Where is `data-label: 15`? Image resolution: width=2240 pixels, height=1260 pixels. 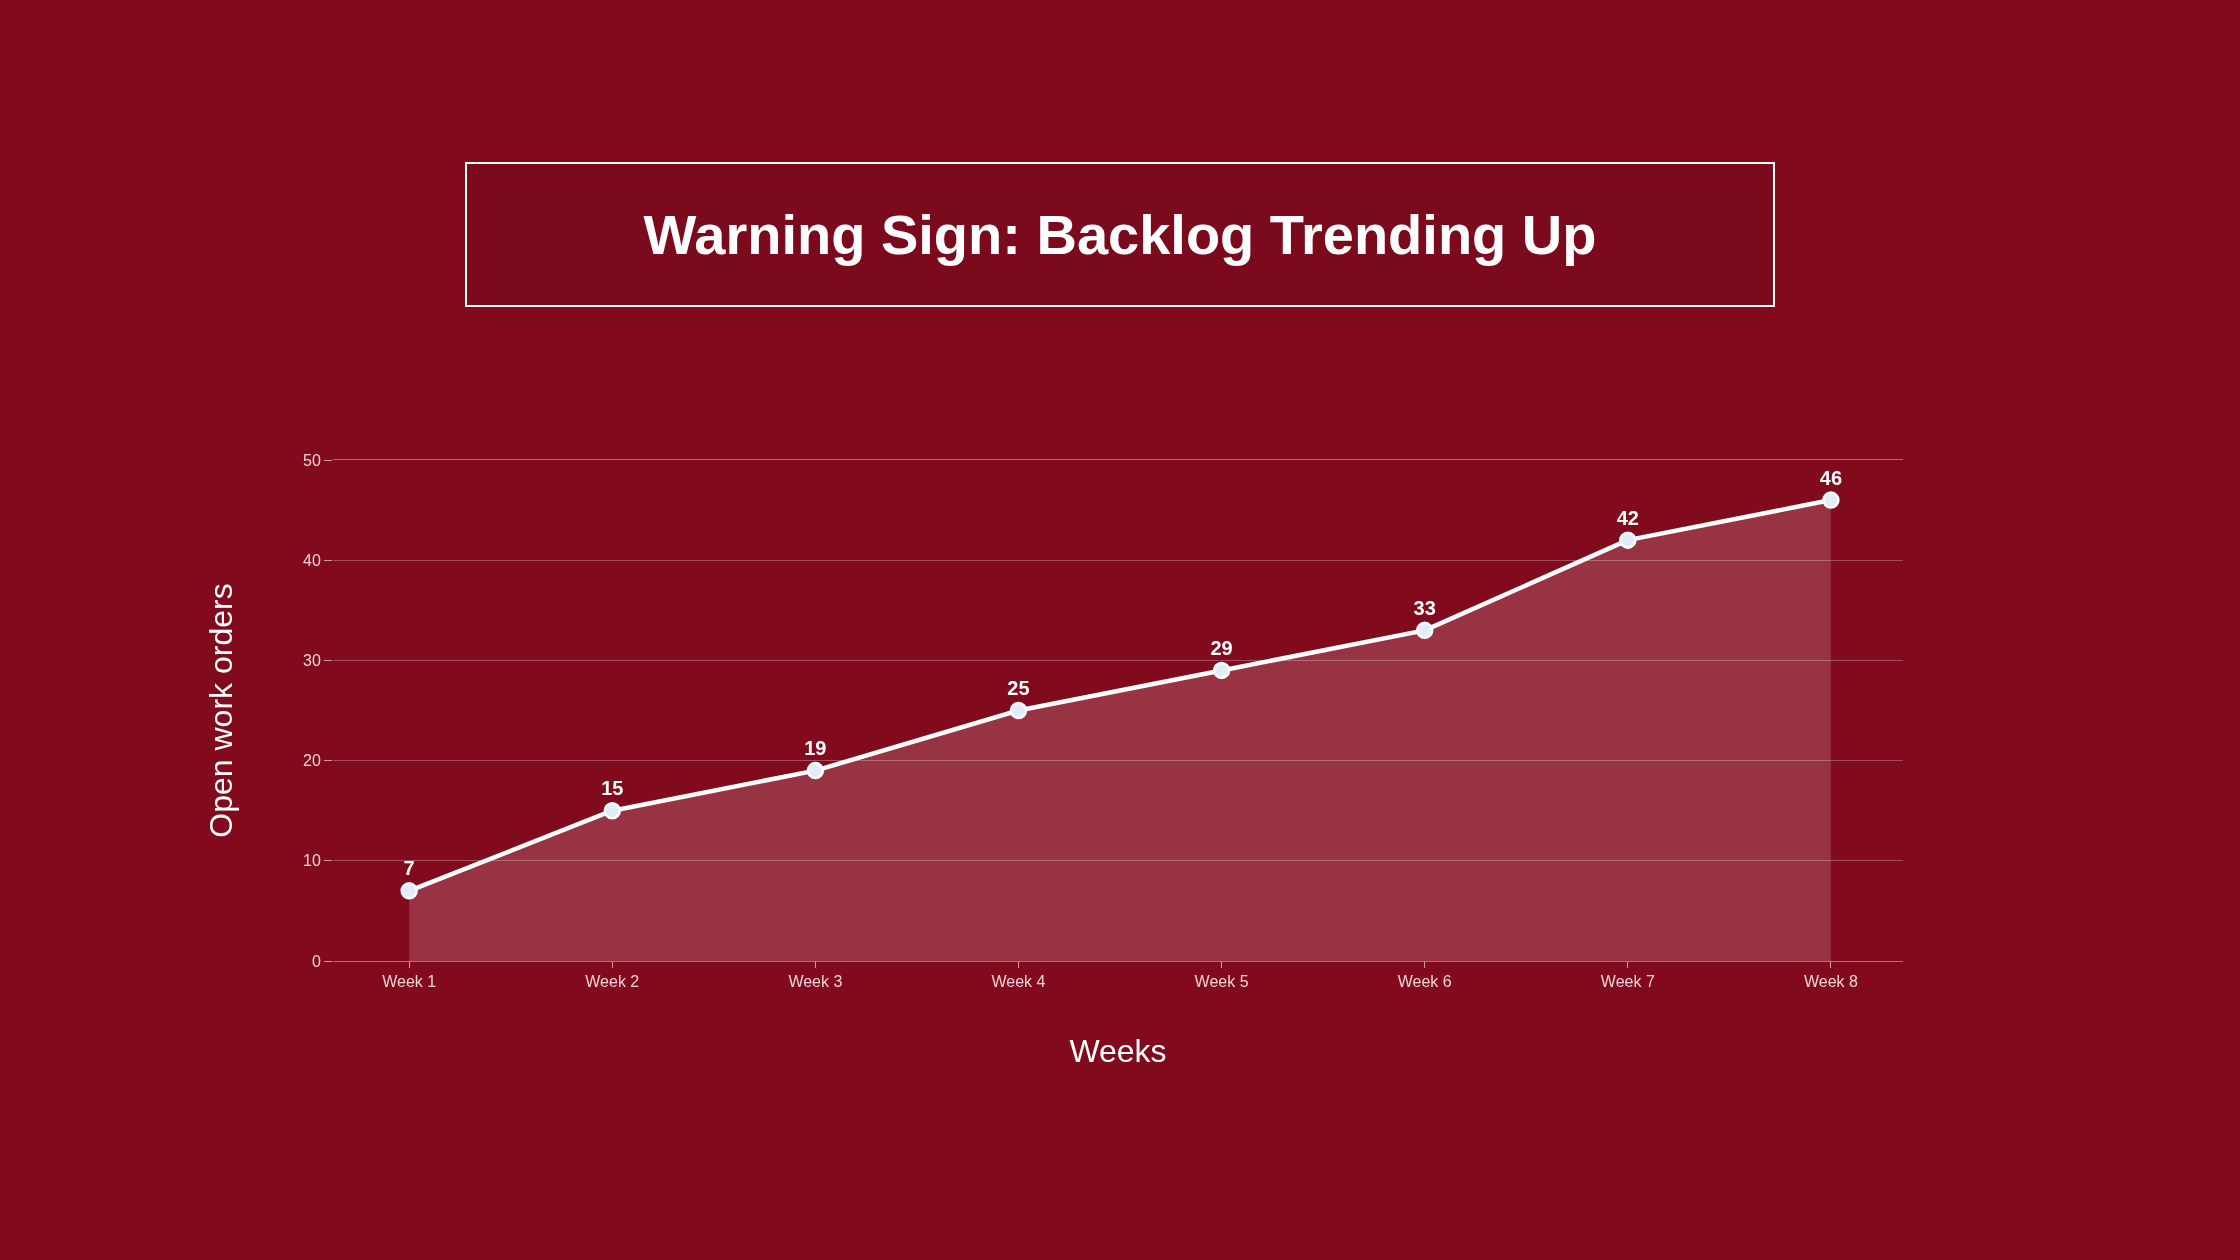
data-label: 15 is located at coordinates (612, 788).